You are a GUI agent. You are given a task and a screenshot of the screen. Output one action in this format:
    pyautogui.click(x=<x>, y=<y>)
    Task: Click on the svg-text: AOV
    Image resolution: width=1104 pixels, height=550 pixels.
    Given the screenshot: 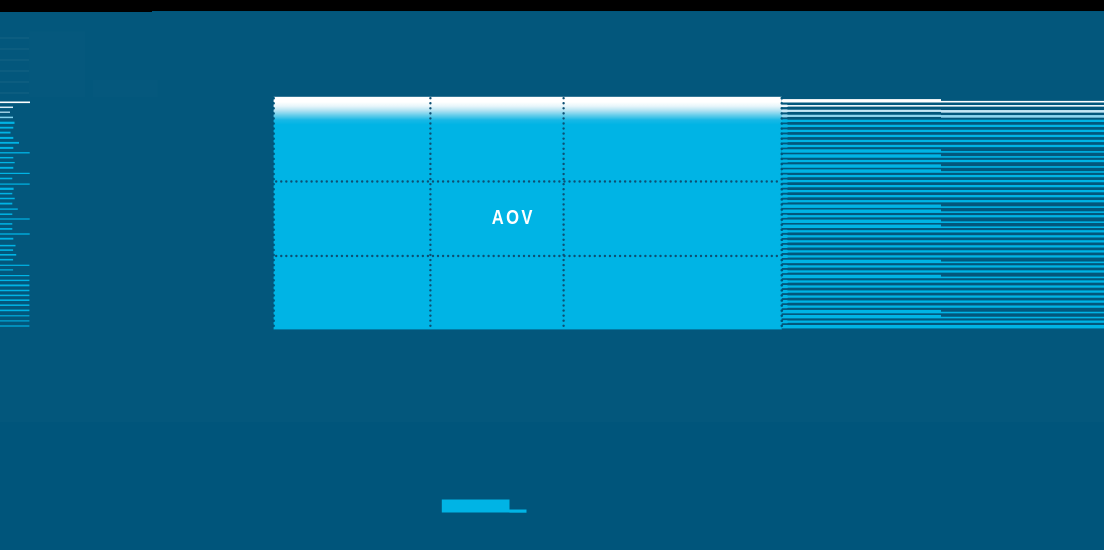 What is the action you would take?
    pyautogui.click(x=513, y=216)
    